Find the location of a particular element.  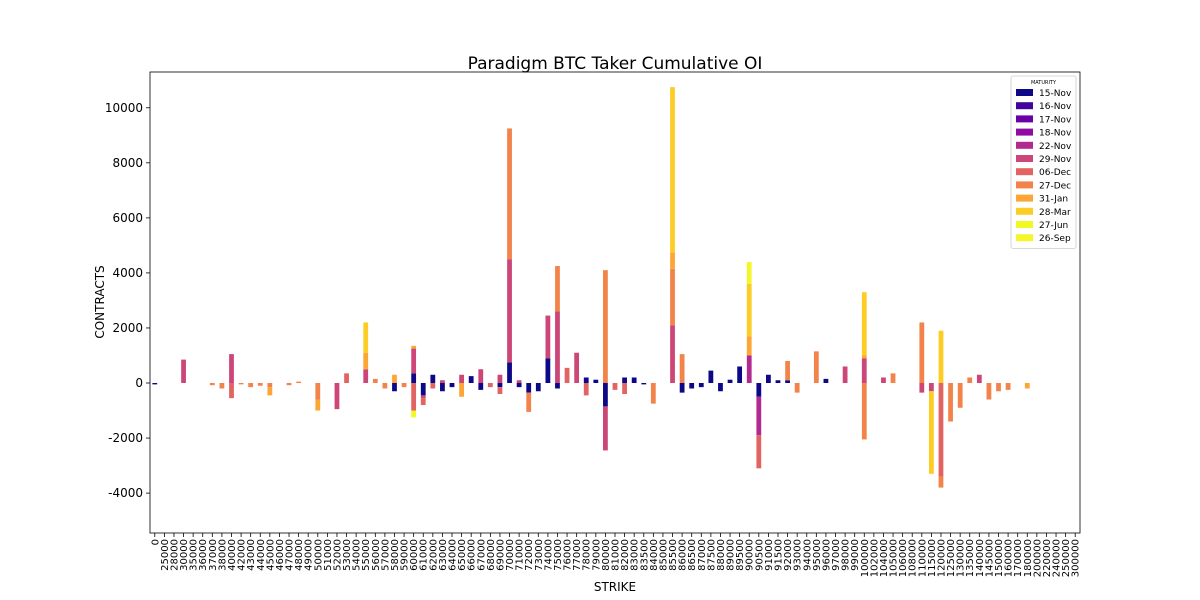

x-tick-label: 87500 is located at coordinates (711, 555).